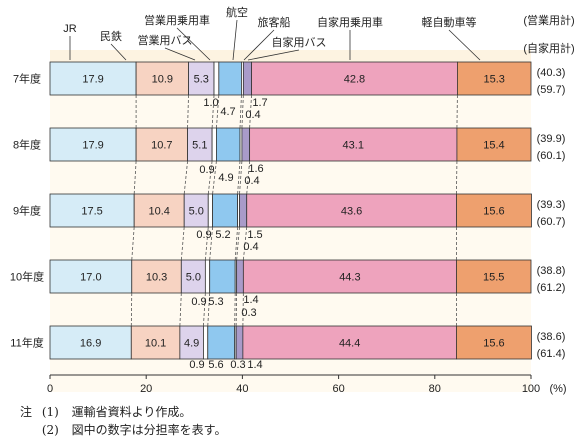 The image size is (584, 444). I want to click on data-label: 5.3, so click(201, 80).